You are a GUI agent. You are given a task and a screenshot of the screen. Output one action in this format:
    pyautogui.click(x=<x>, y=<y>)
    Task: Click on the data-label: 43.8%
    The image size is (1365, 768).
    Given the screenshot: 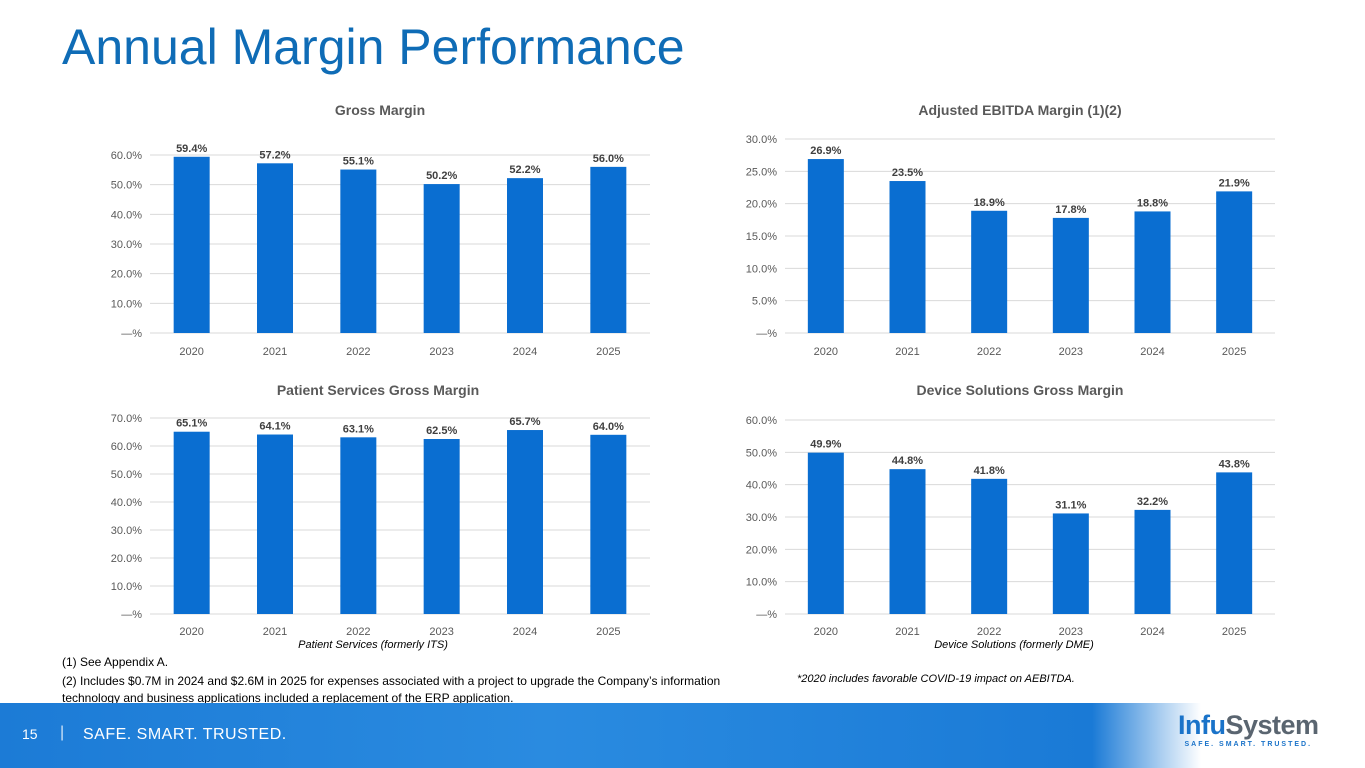 What is the action you would take?
    pyautogui.click(x=1234, y=464)
    